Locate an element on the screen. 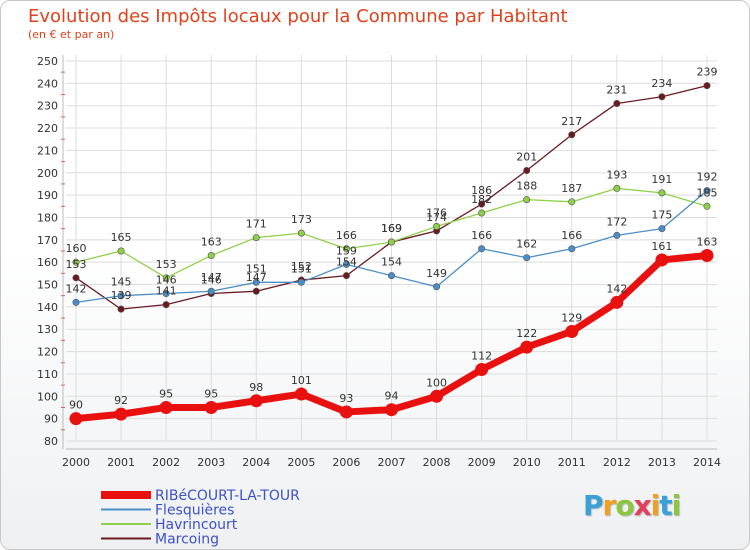 This screenshot has width=750, height=550. data-label: 149 is located at coordinates (436, 273).